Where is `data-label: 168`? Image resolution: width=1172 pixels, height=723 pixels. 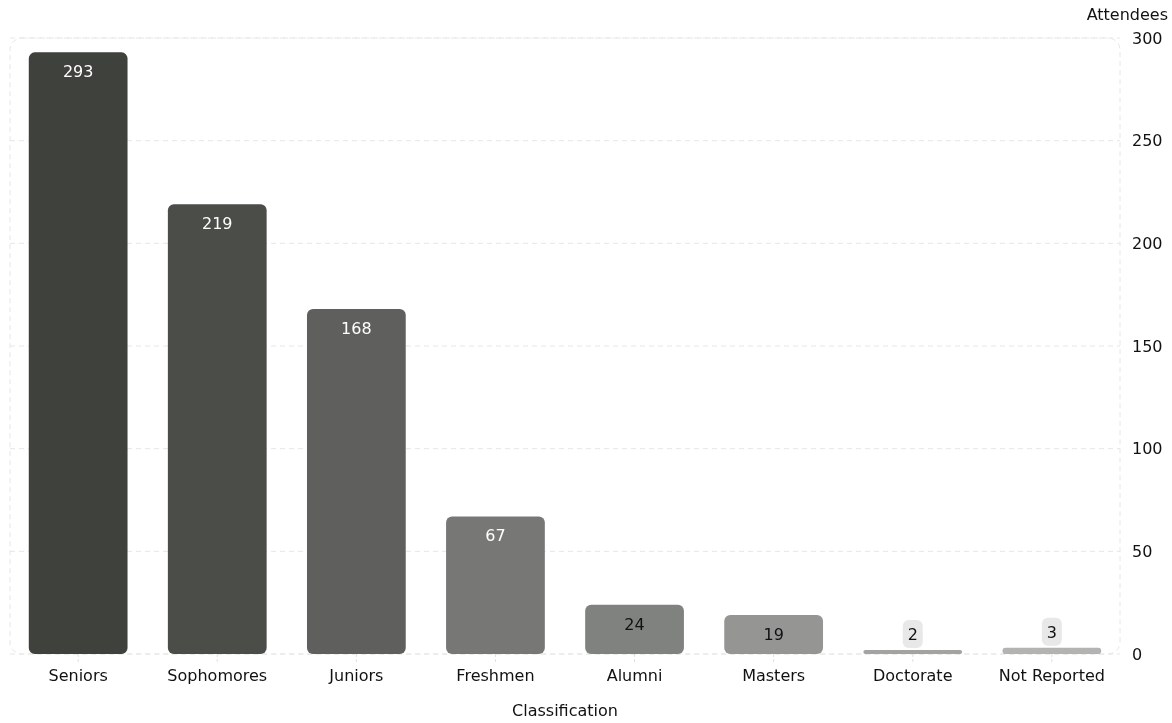 data-label: 168 is located at coordinates (356, 329).